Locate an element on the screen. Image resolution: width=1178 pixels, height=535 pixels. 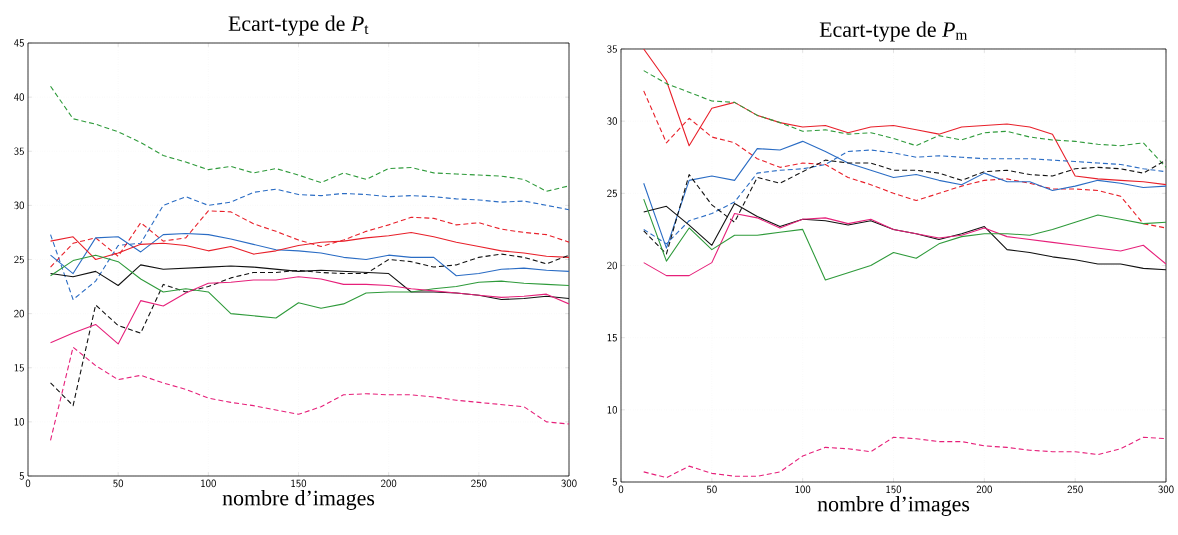
y-tick-label: 45 is located at coordinates (19, 43).